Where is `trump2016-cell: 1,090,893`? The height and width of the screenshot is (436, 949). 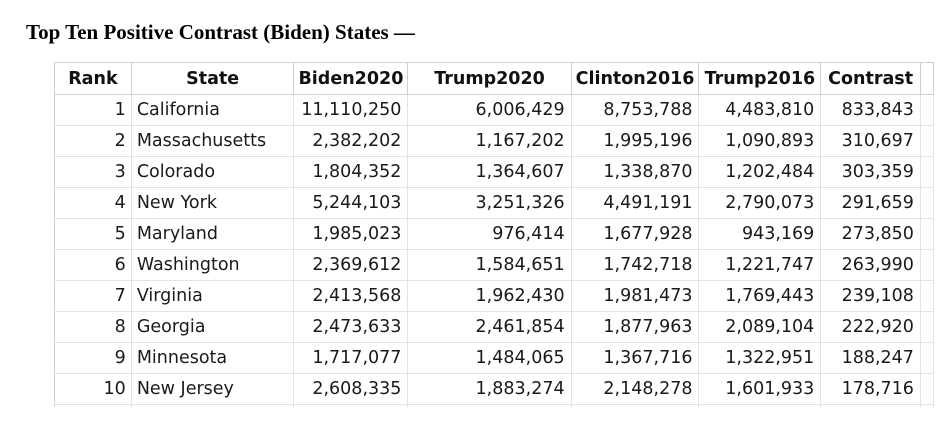
trump2016-cell: 1,090,893 is located at coordinates (760, 141).